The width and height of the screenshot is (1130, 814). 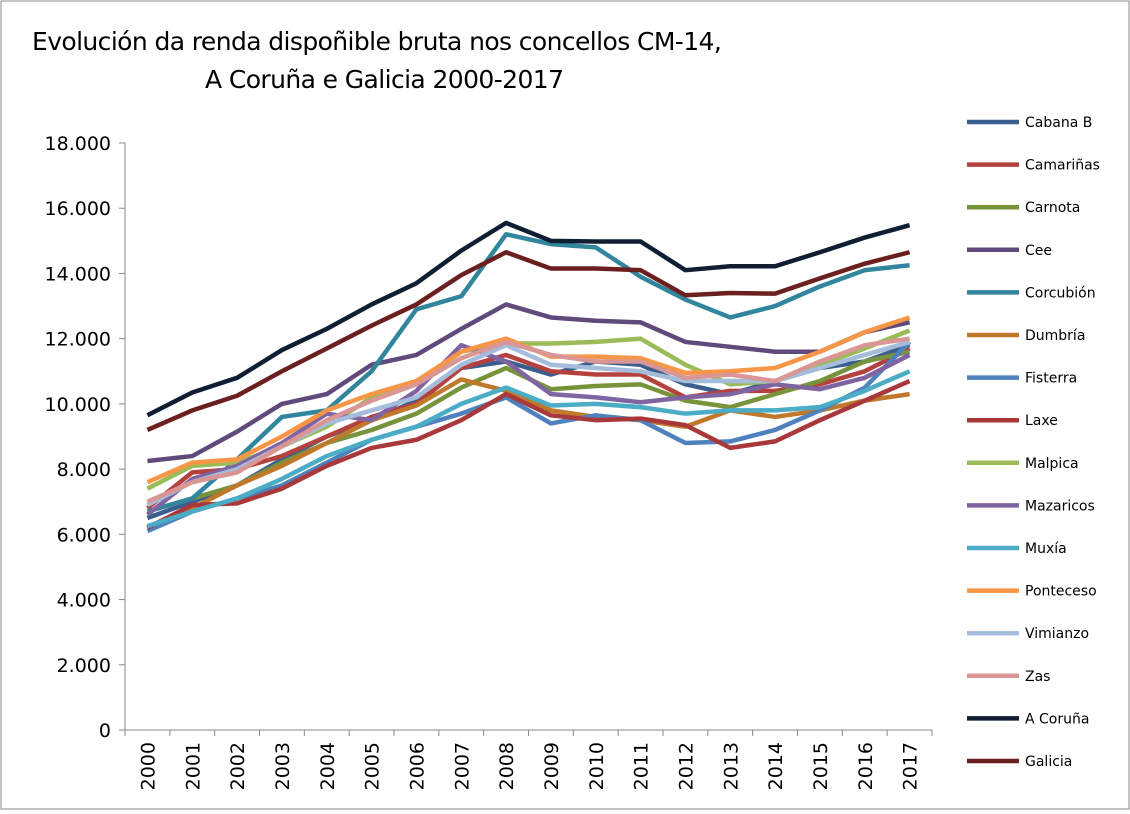 I want to click on legend-label: Carnota, so click(x=1052, y=208).